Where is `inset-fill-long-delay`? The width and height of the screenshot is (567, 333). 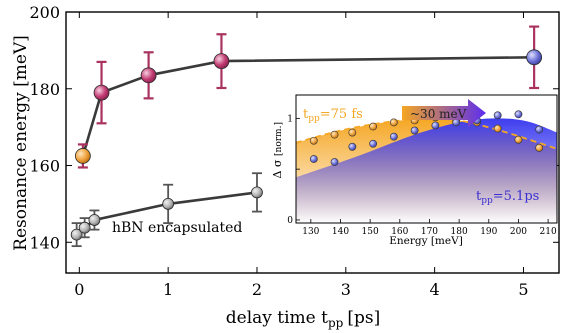 inset-fill-long-delay is located at coordinates (426, 170).